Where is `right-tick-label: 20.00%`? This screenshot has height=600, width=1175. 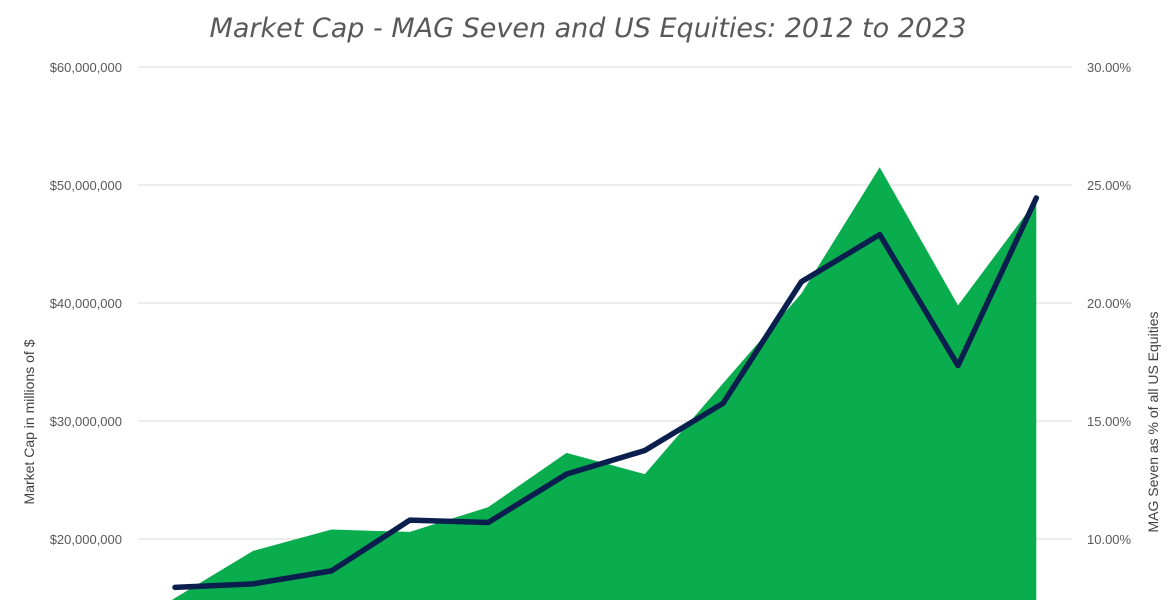
right-tick-label: 20.00% is located at coordinates (1109, 303).